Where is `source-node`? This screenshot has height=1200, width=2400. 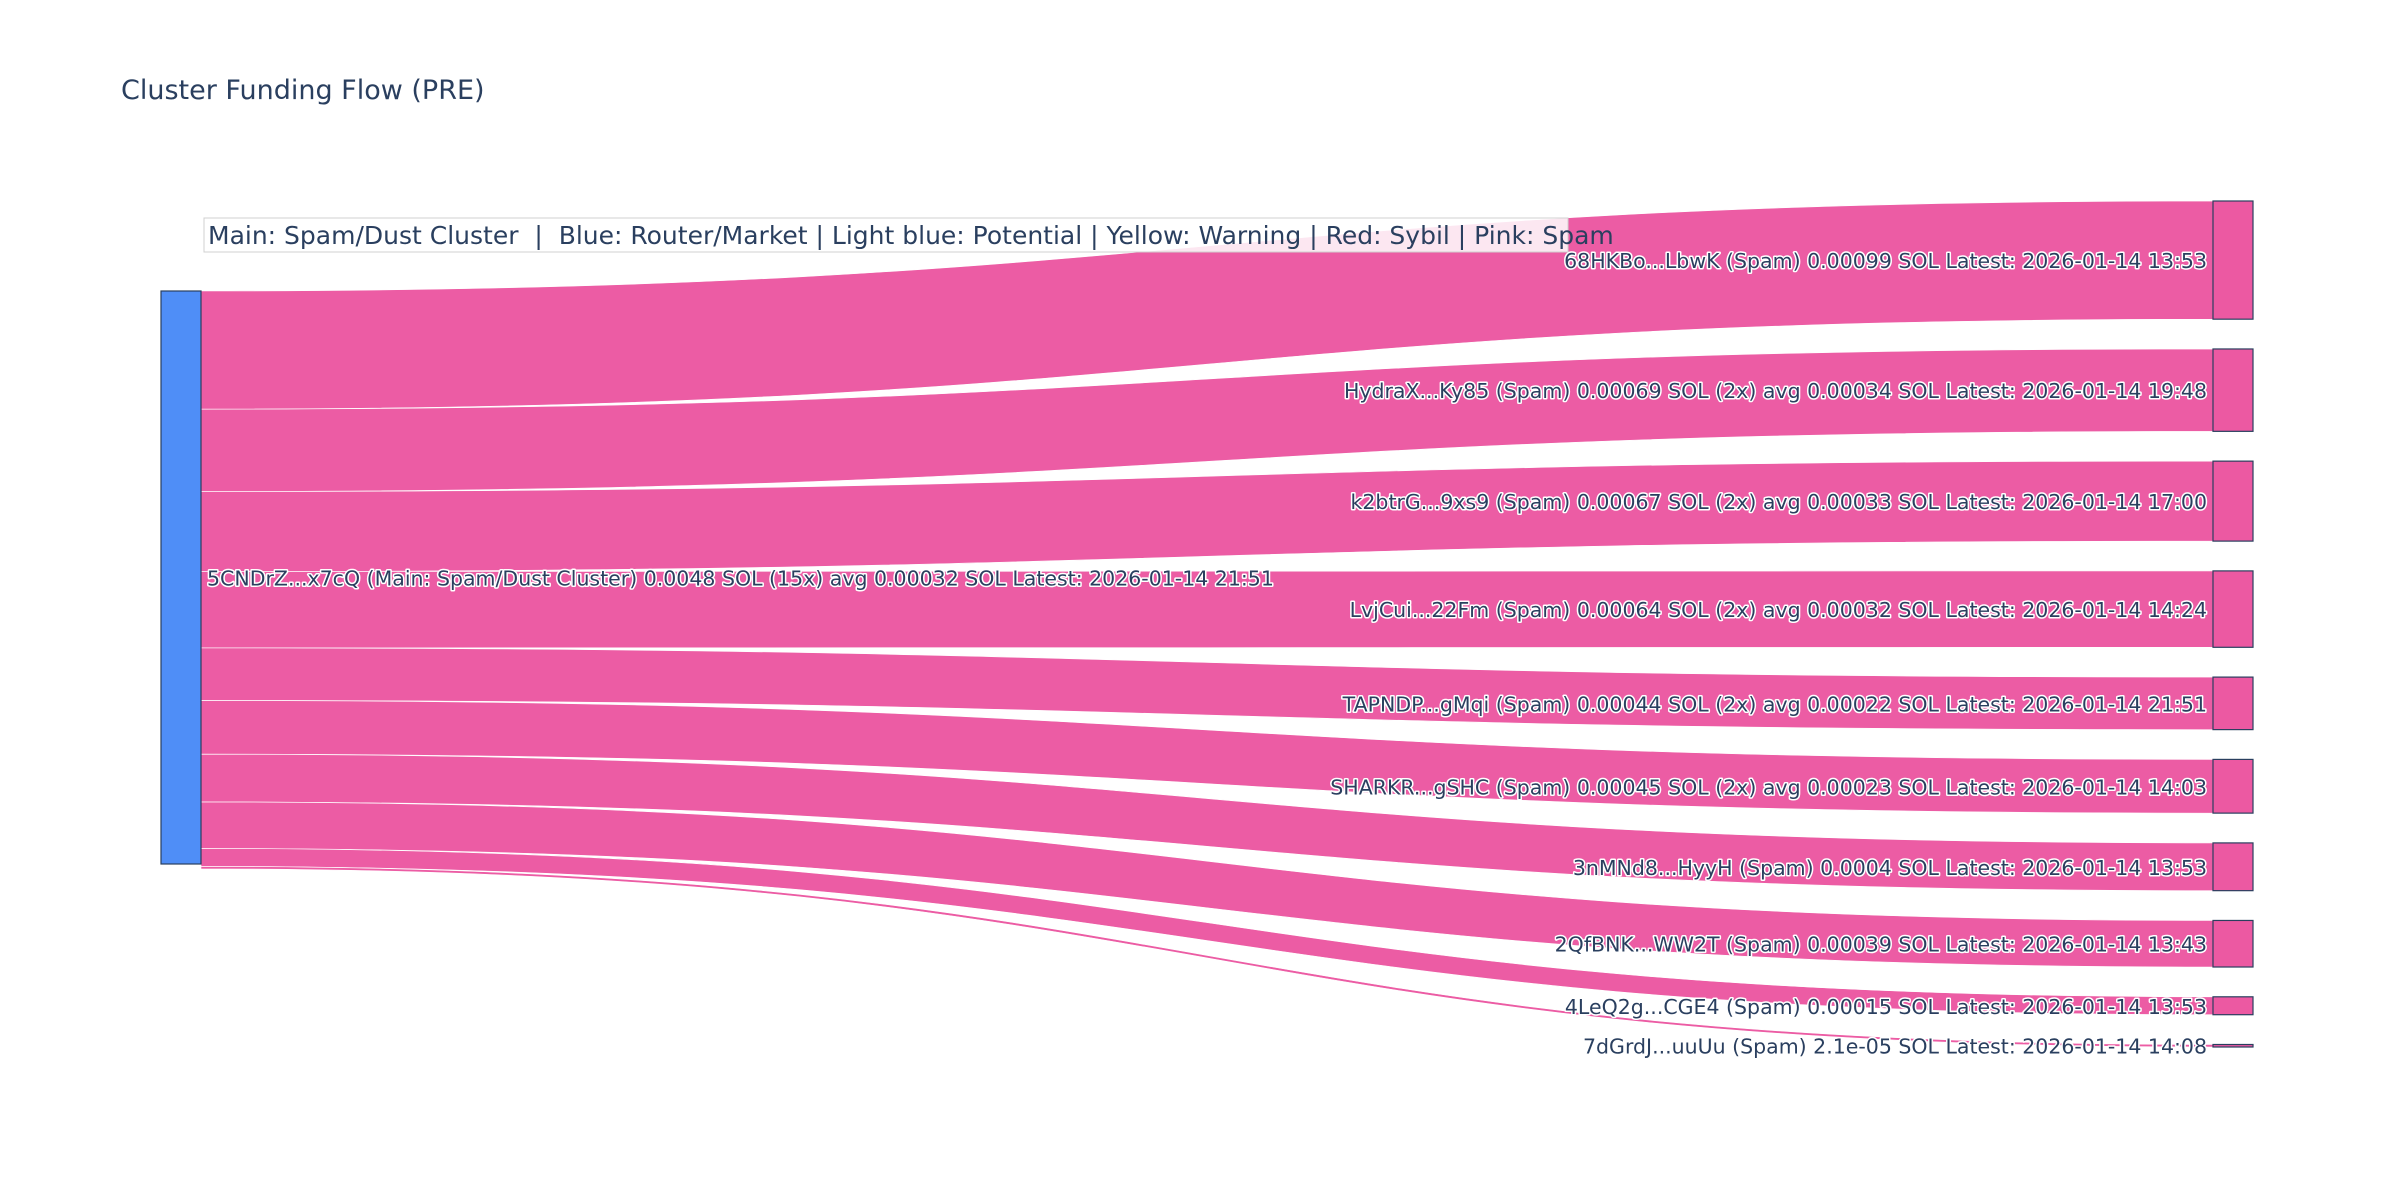 source-node is located at coordinates (181, 577).